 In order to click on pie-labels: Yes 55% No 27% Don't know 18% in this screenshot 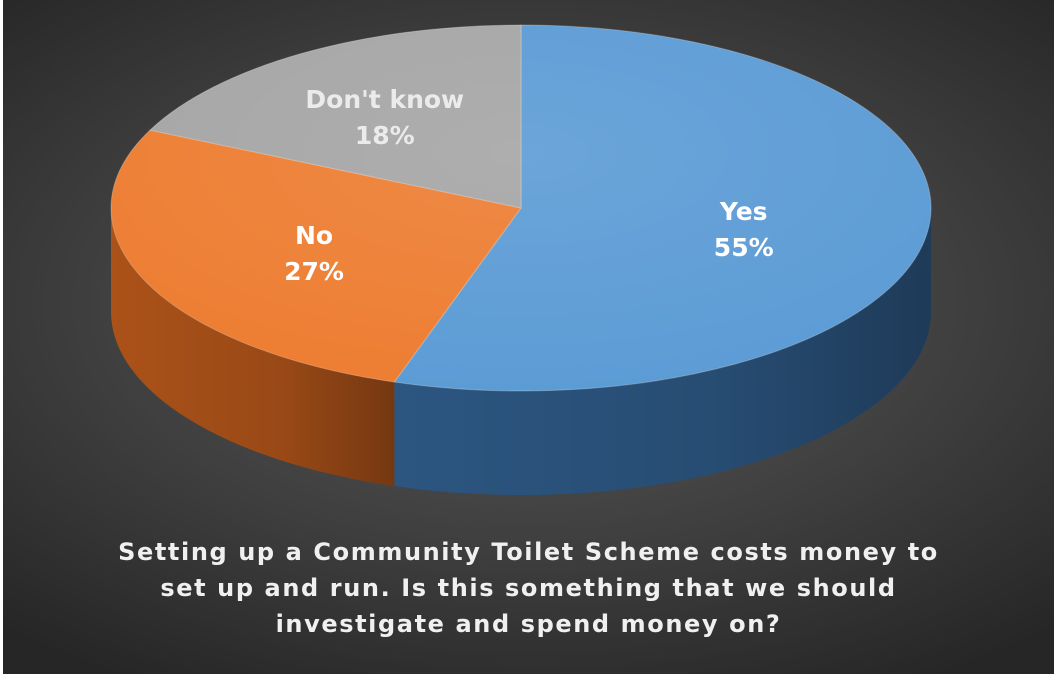, I will do `click(529, 185)`.